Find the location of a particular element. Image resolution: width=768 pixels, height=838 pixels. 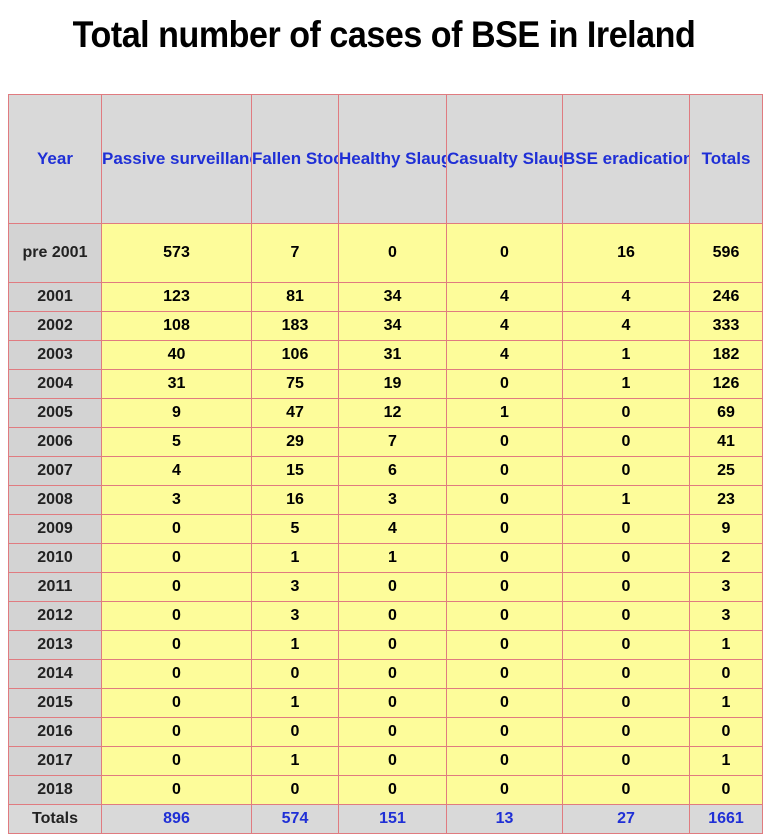

totals-label: Totals is located at coordinates (55, 819).